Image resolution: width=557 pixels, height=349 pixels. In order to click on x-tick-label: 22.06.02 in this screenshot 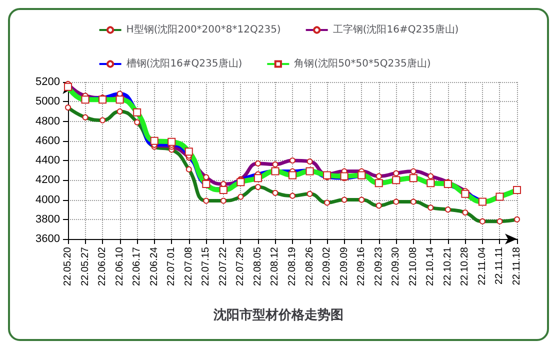, I will do `click(102, 266)`.